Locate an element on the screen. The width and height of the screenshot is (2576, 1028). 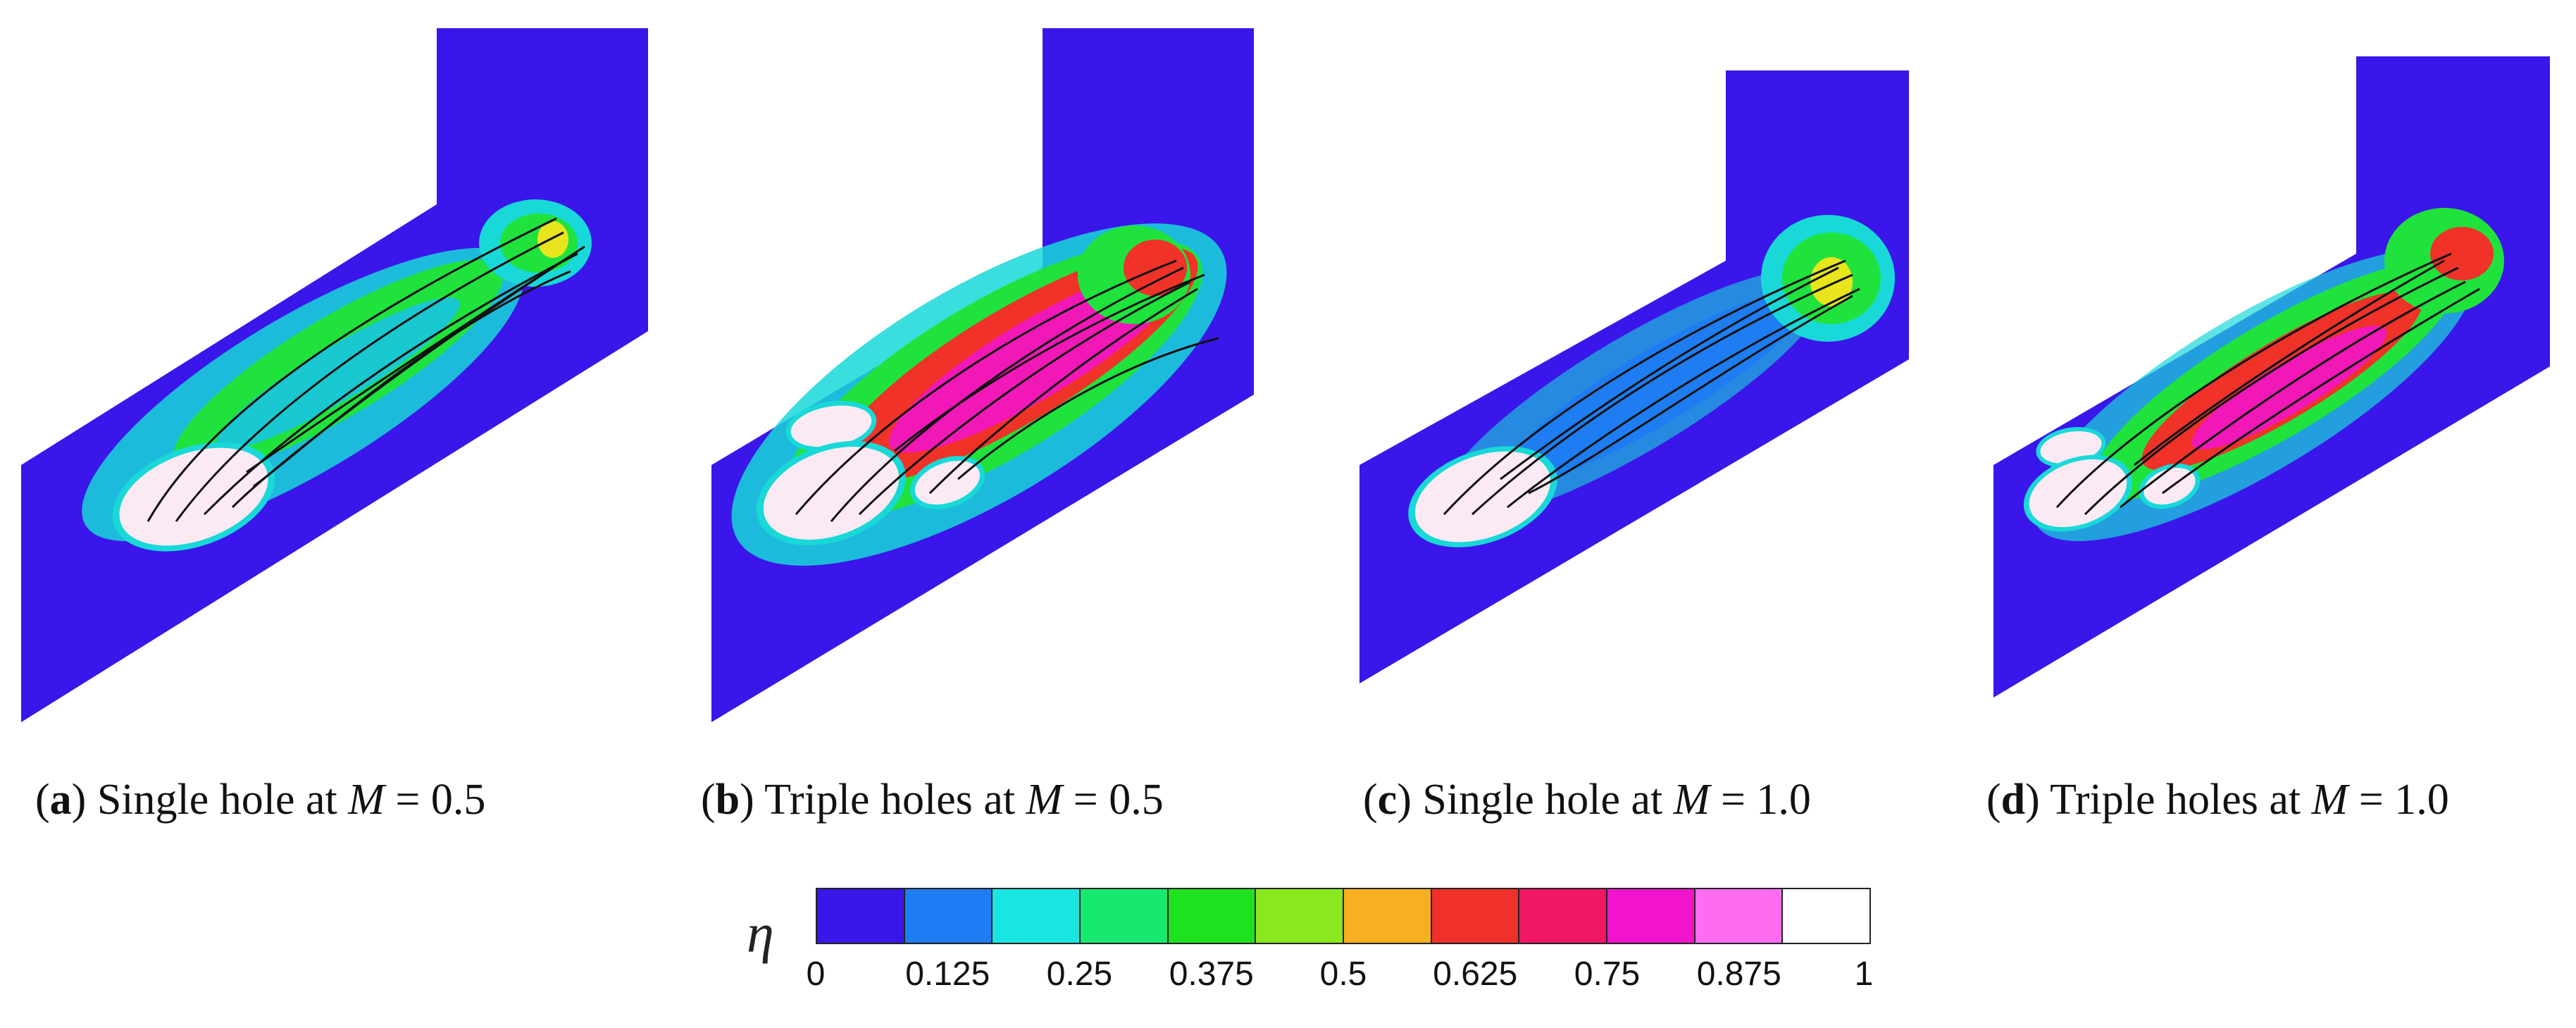
colorbar-legend: η 0 0.125 0.25 0.375 0.5 0.625 0.75 0.875 1 is located at coordinates (1310, 944).